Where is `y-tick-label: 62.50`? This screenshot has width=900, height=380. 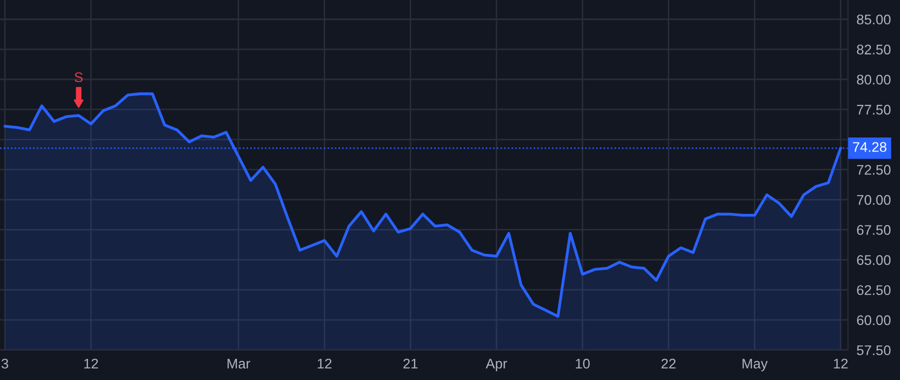 y-tick-label: 62.50 is located at coordinates (874, 290).